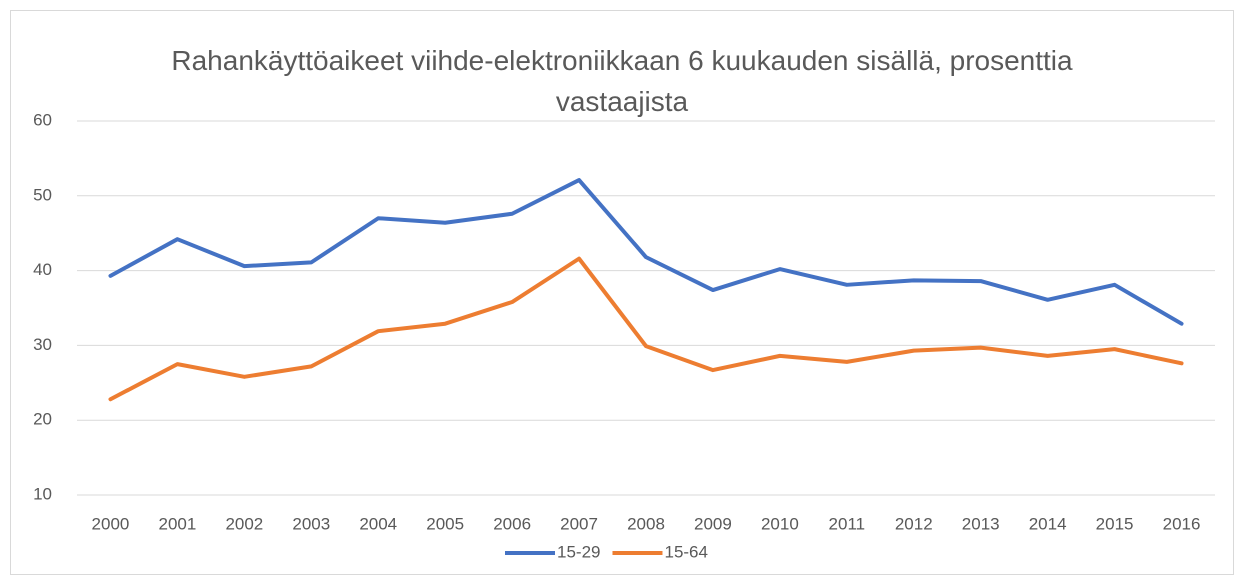  I want to click on x-tick-label: 2010, so click(780, 523).